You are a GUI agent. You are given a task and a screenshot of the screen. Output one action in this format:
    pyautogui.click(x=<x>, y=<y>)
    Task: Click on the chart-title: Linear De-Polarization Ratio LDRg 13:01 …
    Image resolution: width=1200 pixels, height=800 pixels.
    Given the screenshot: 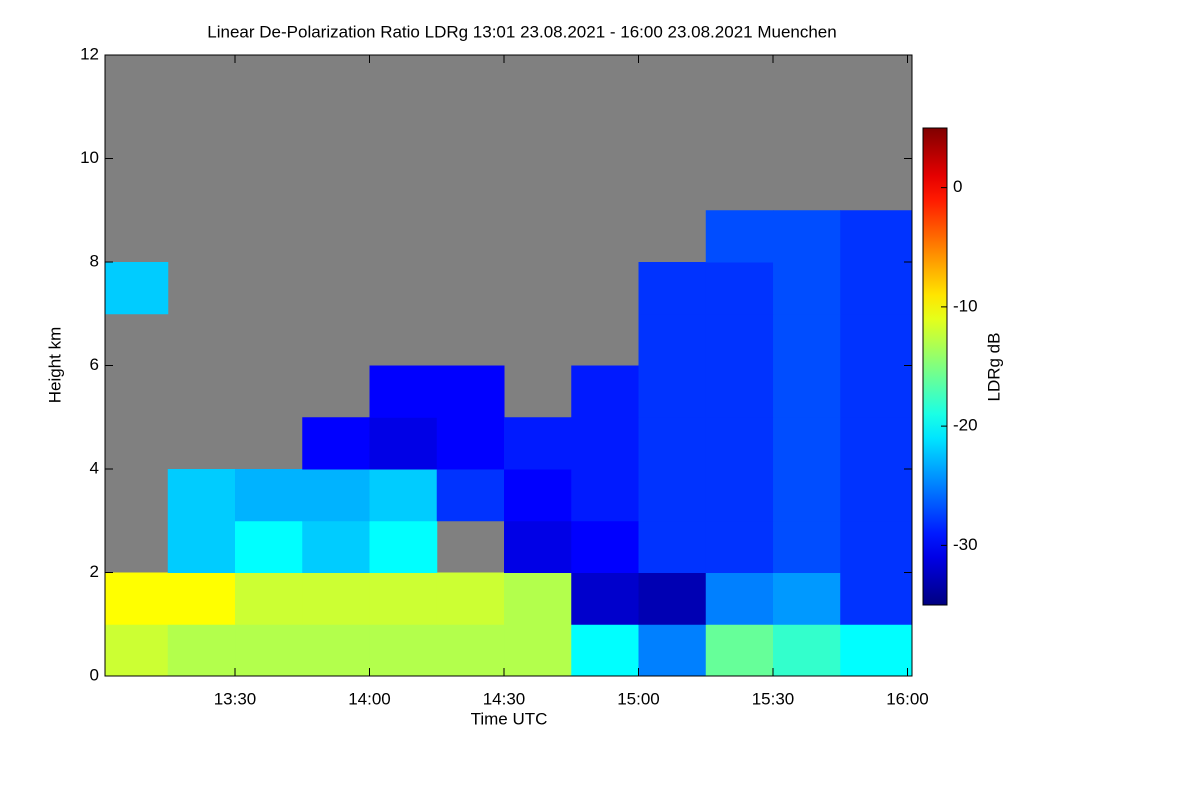 What is the action you would take?
    pyautogui.click(x=521, y=31)
    